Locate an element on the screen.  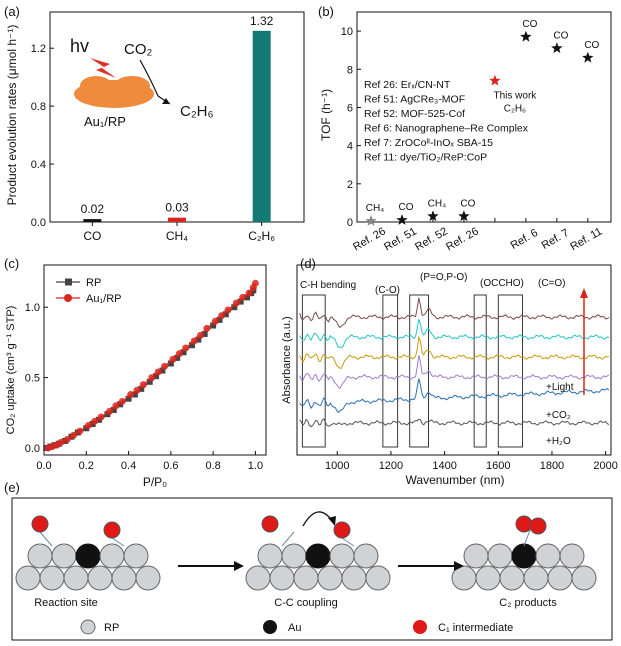
a-data-label: 0.02 is located at coordinates (93, 209).